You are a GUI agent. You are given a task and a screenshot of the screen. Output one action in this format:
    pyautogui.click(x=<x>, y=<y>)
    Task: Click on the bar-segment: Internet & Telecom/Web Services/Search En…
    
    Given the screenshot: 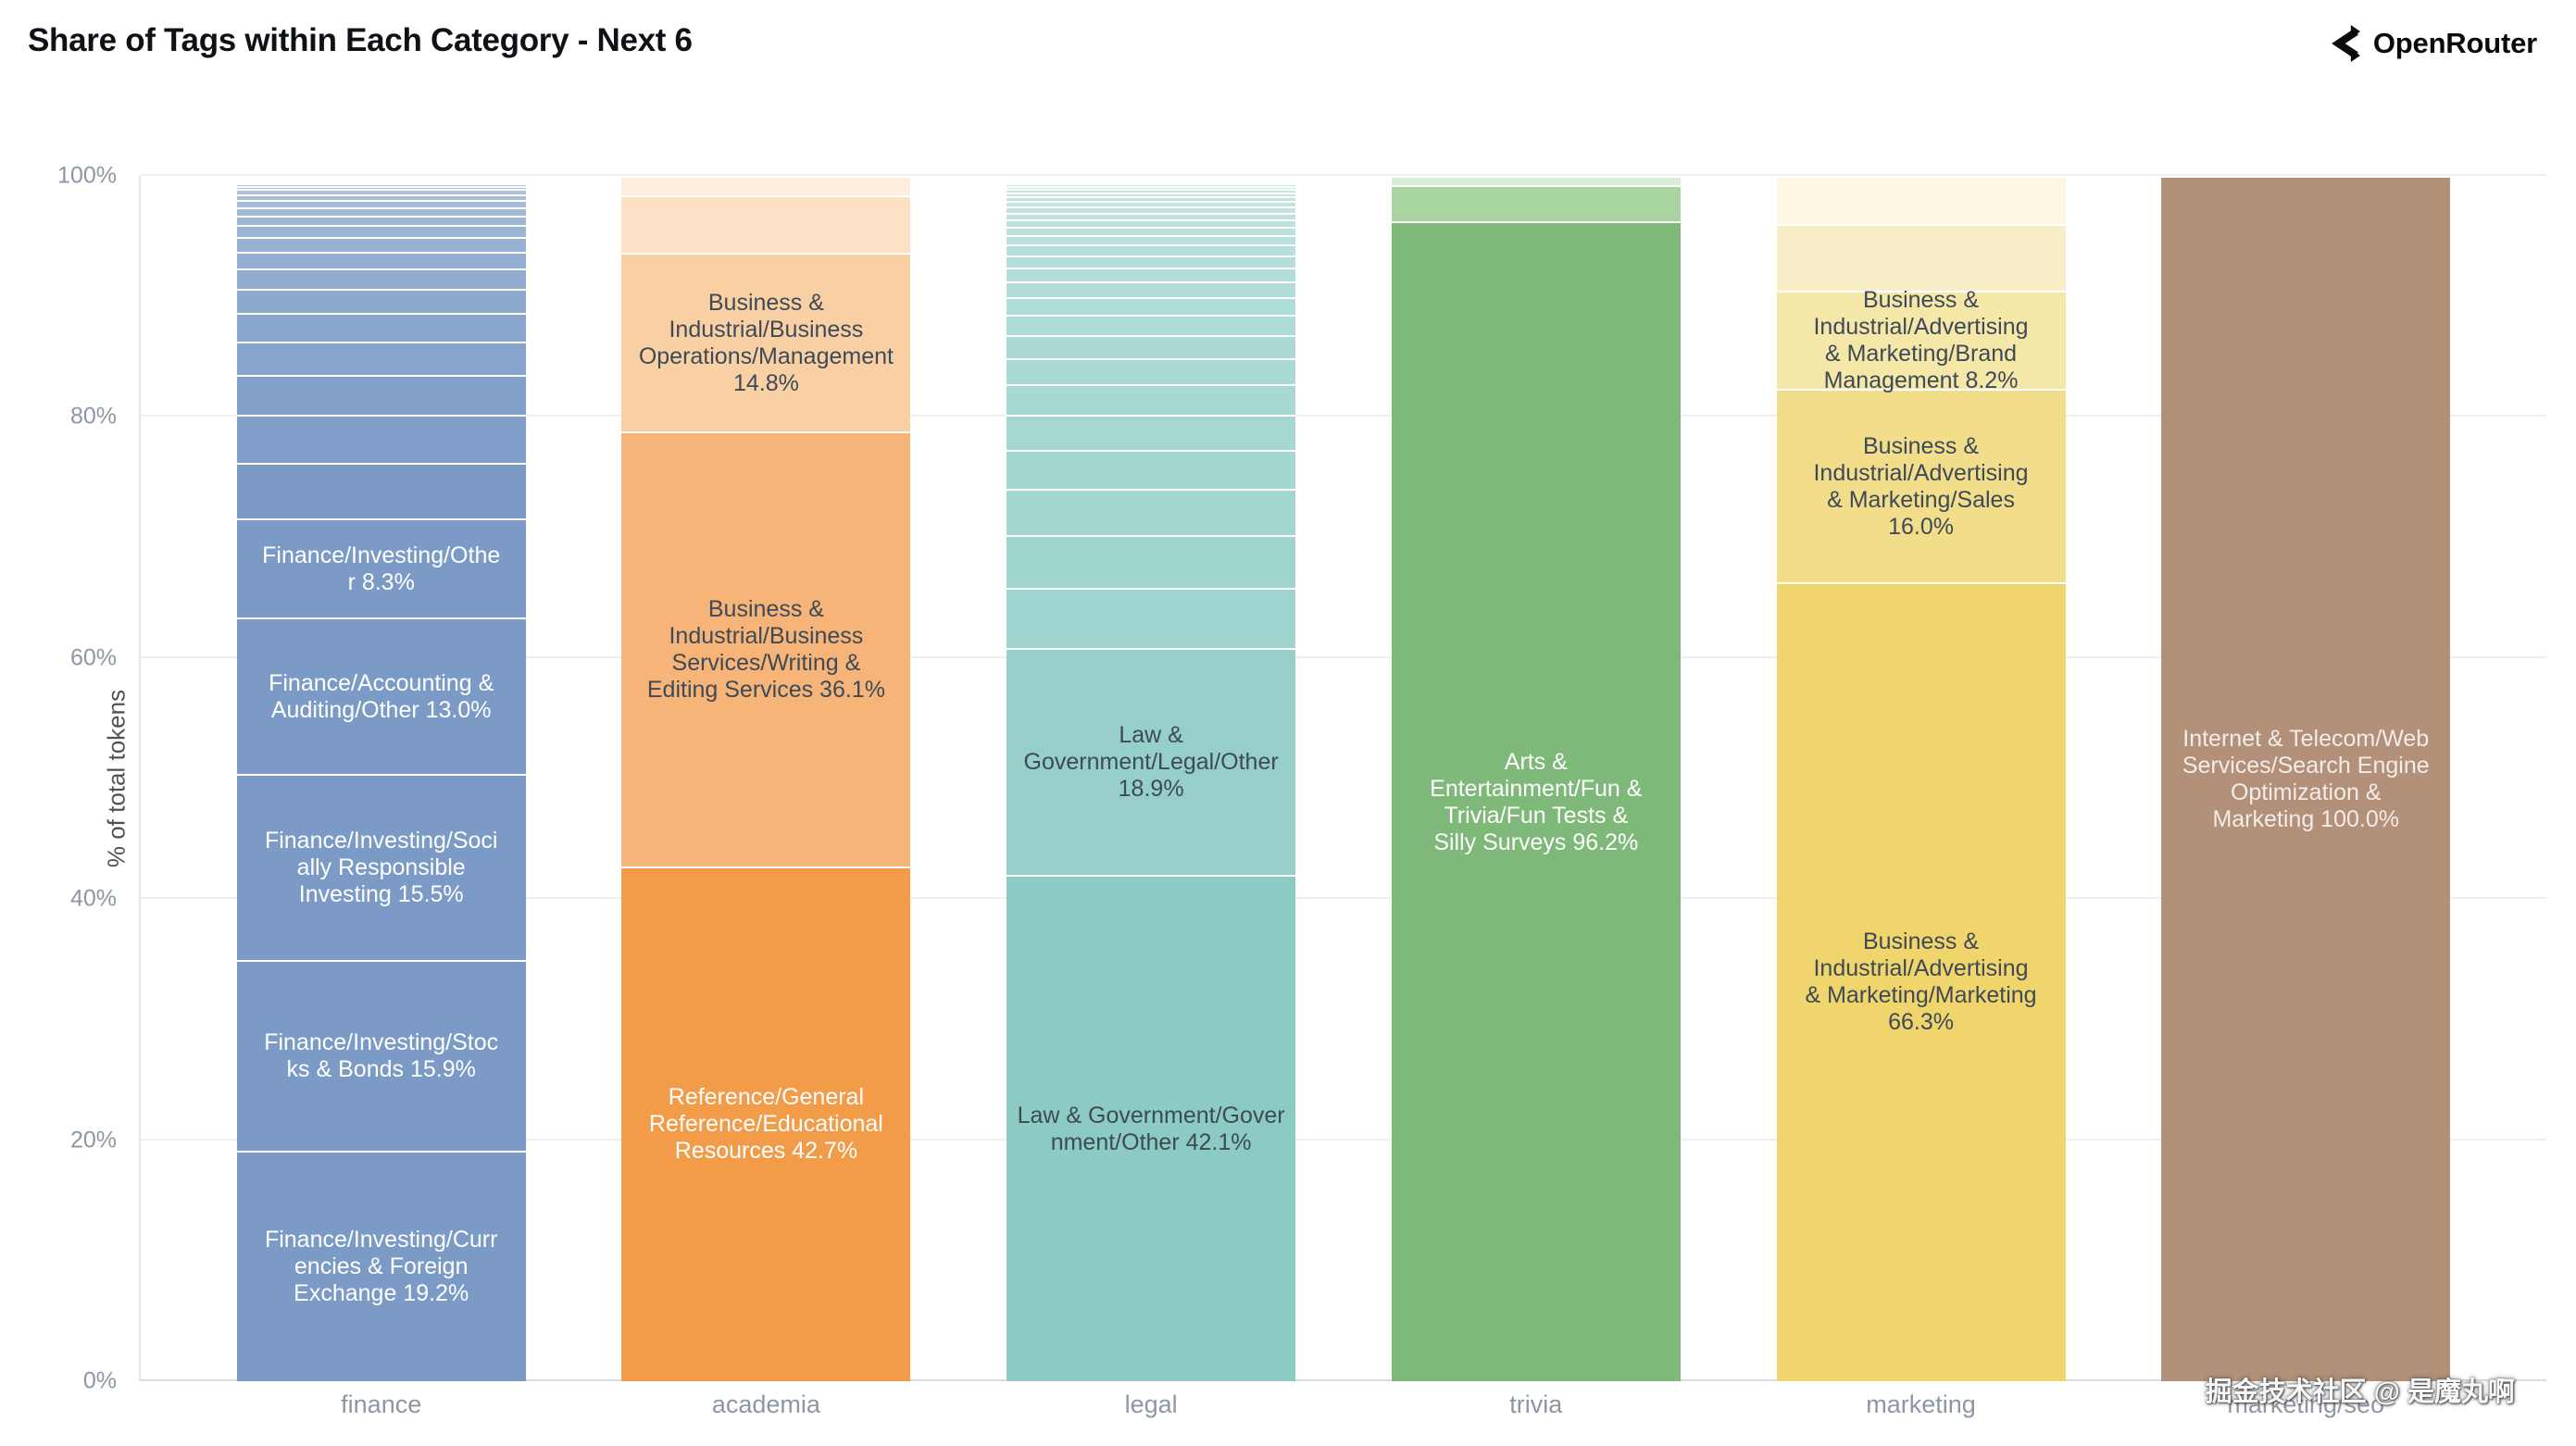 What is the action you would take?
    pyautogui.click(x=2306, y=778)
    